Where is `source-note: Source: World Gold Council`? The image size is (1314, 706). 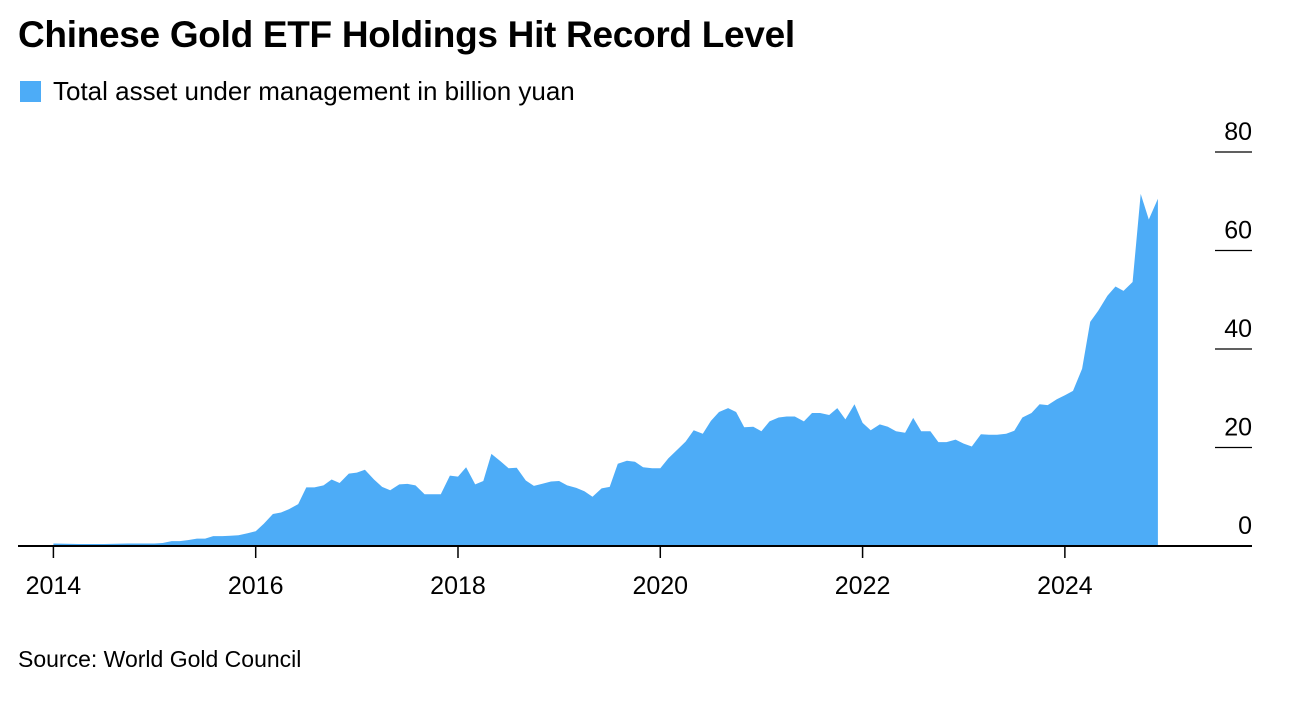 source-note: Source: World Gold Council is located at coordinates (160, 659).